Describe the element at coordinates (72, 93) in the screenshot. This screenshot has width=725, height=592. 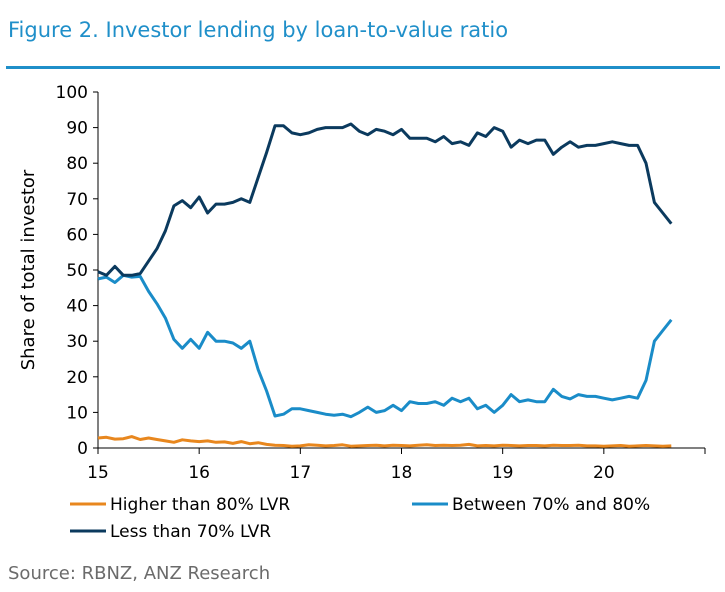
I see `y-tick-label: 100` at that location.